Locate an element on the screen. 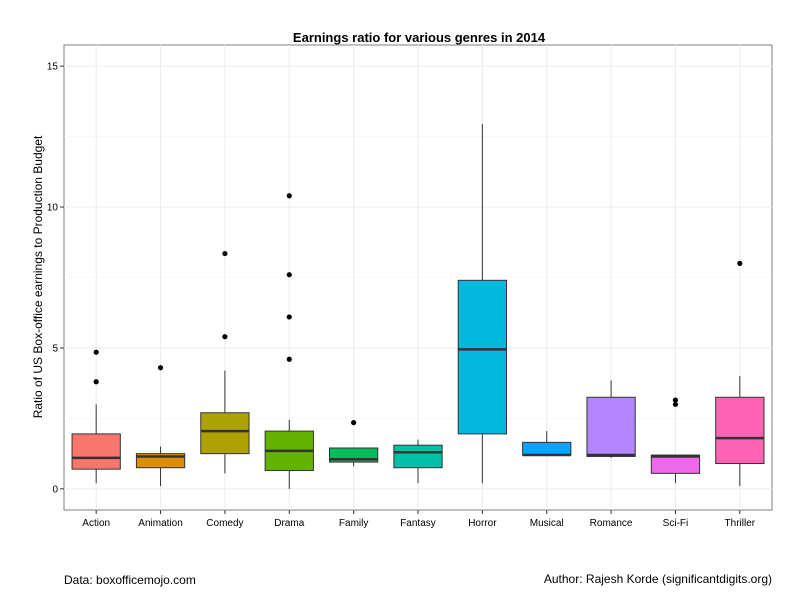  x-tick-label-sci-fi: Sci-Fi is located at coordinates (676, 523).